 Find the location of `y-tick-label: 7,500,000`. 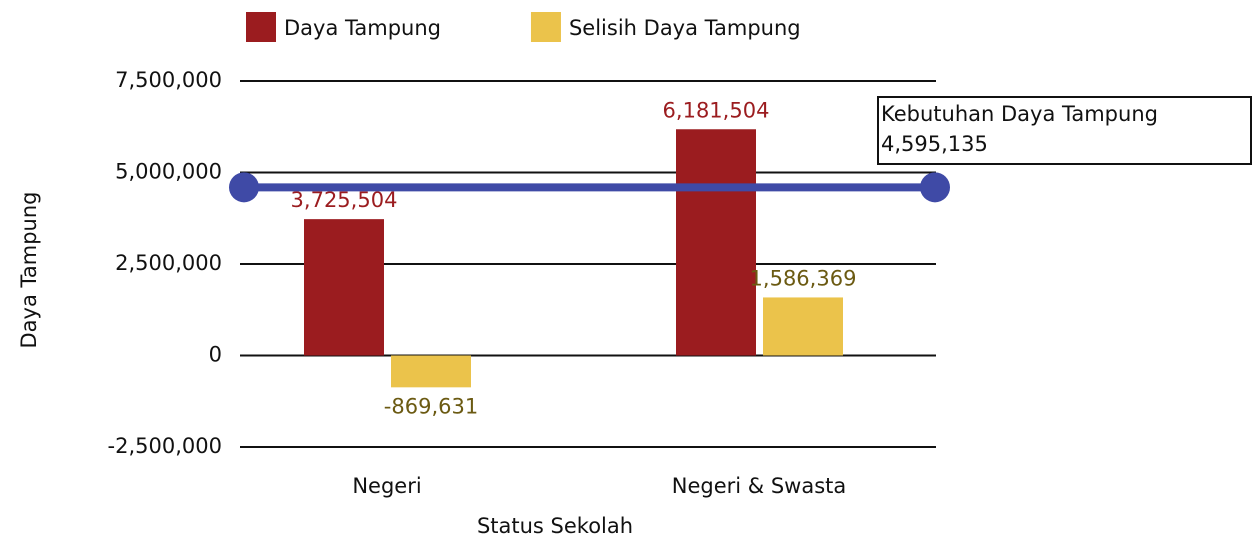

y-tick-label: 7,500,000 is located at coordinates (168, 80).